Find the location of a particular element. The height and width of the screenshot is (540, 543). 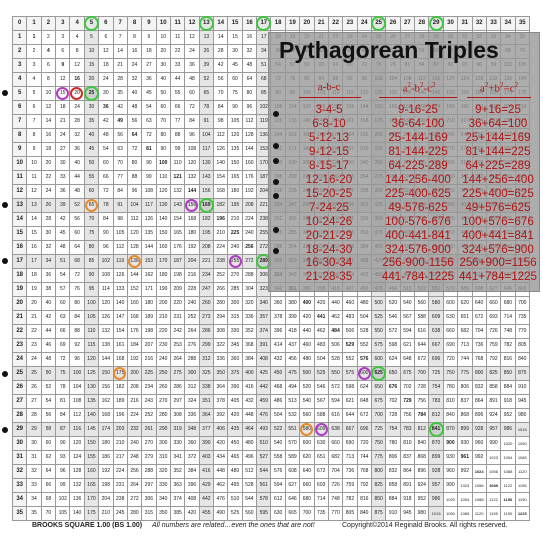

grid-cell: 325 is located at coordinates (206, 373).